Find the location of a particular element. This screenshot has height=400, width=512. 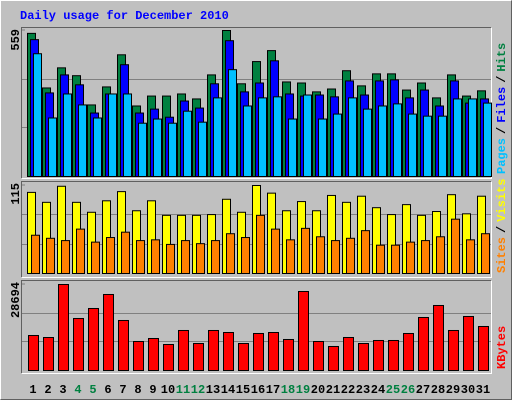

legend: Sites / Visits is located at coordinates (502, 226).